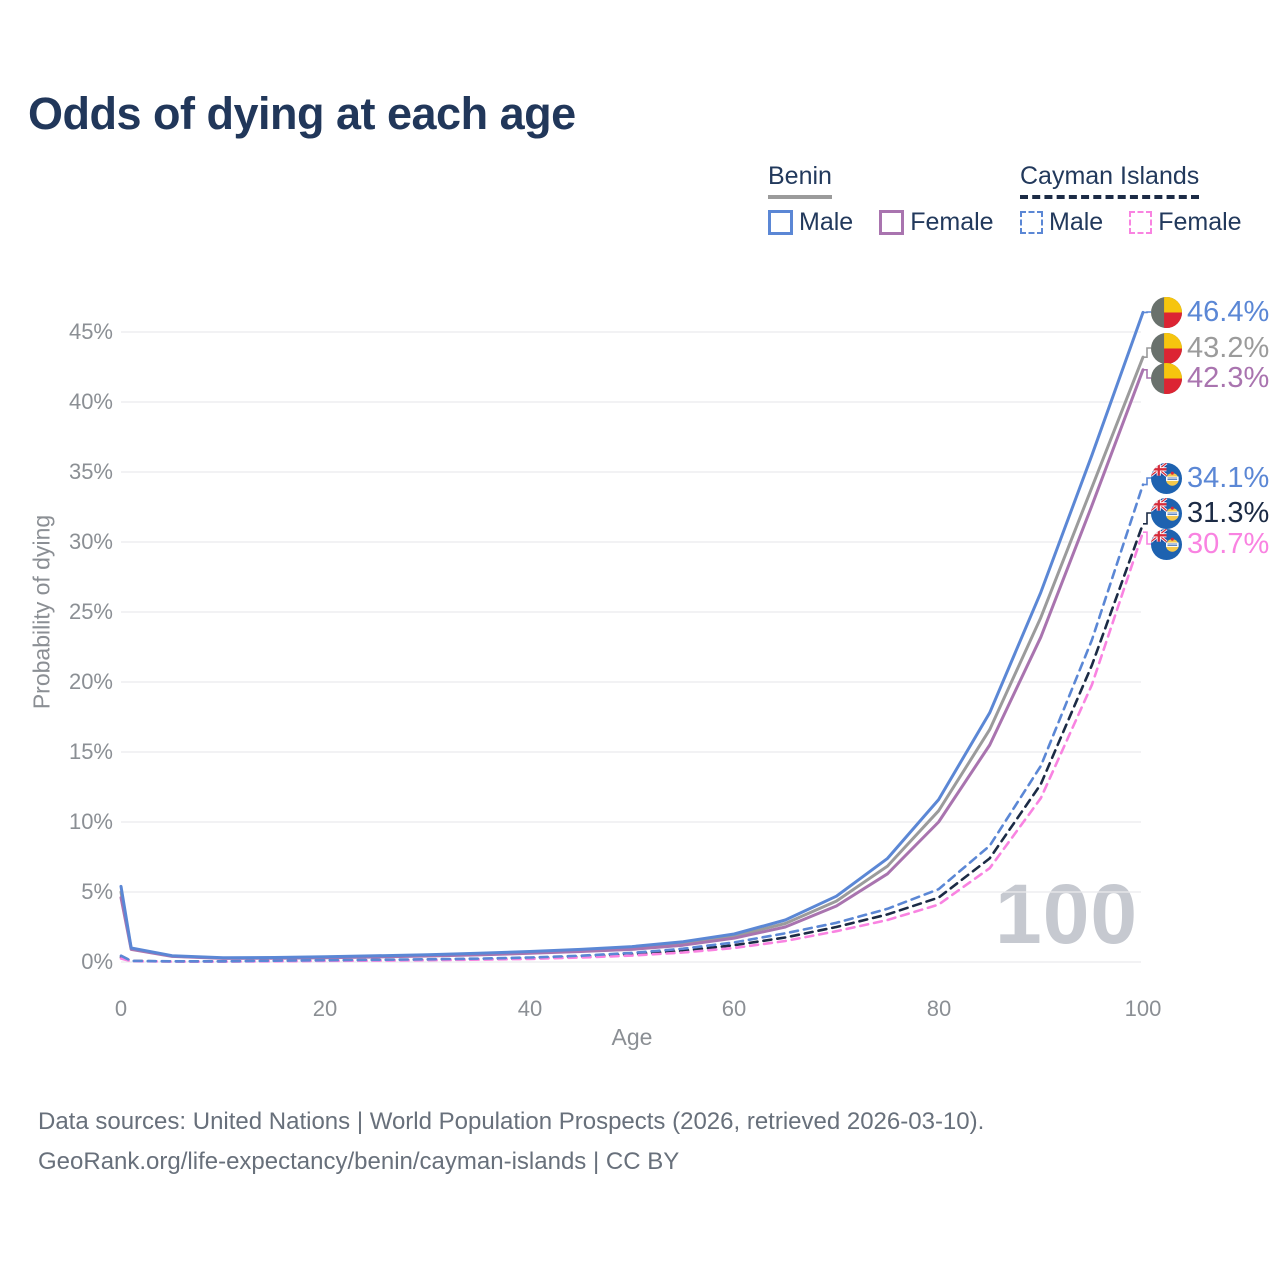  I want to click on y-tick-15: 15%, so click(90, 751).